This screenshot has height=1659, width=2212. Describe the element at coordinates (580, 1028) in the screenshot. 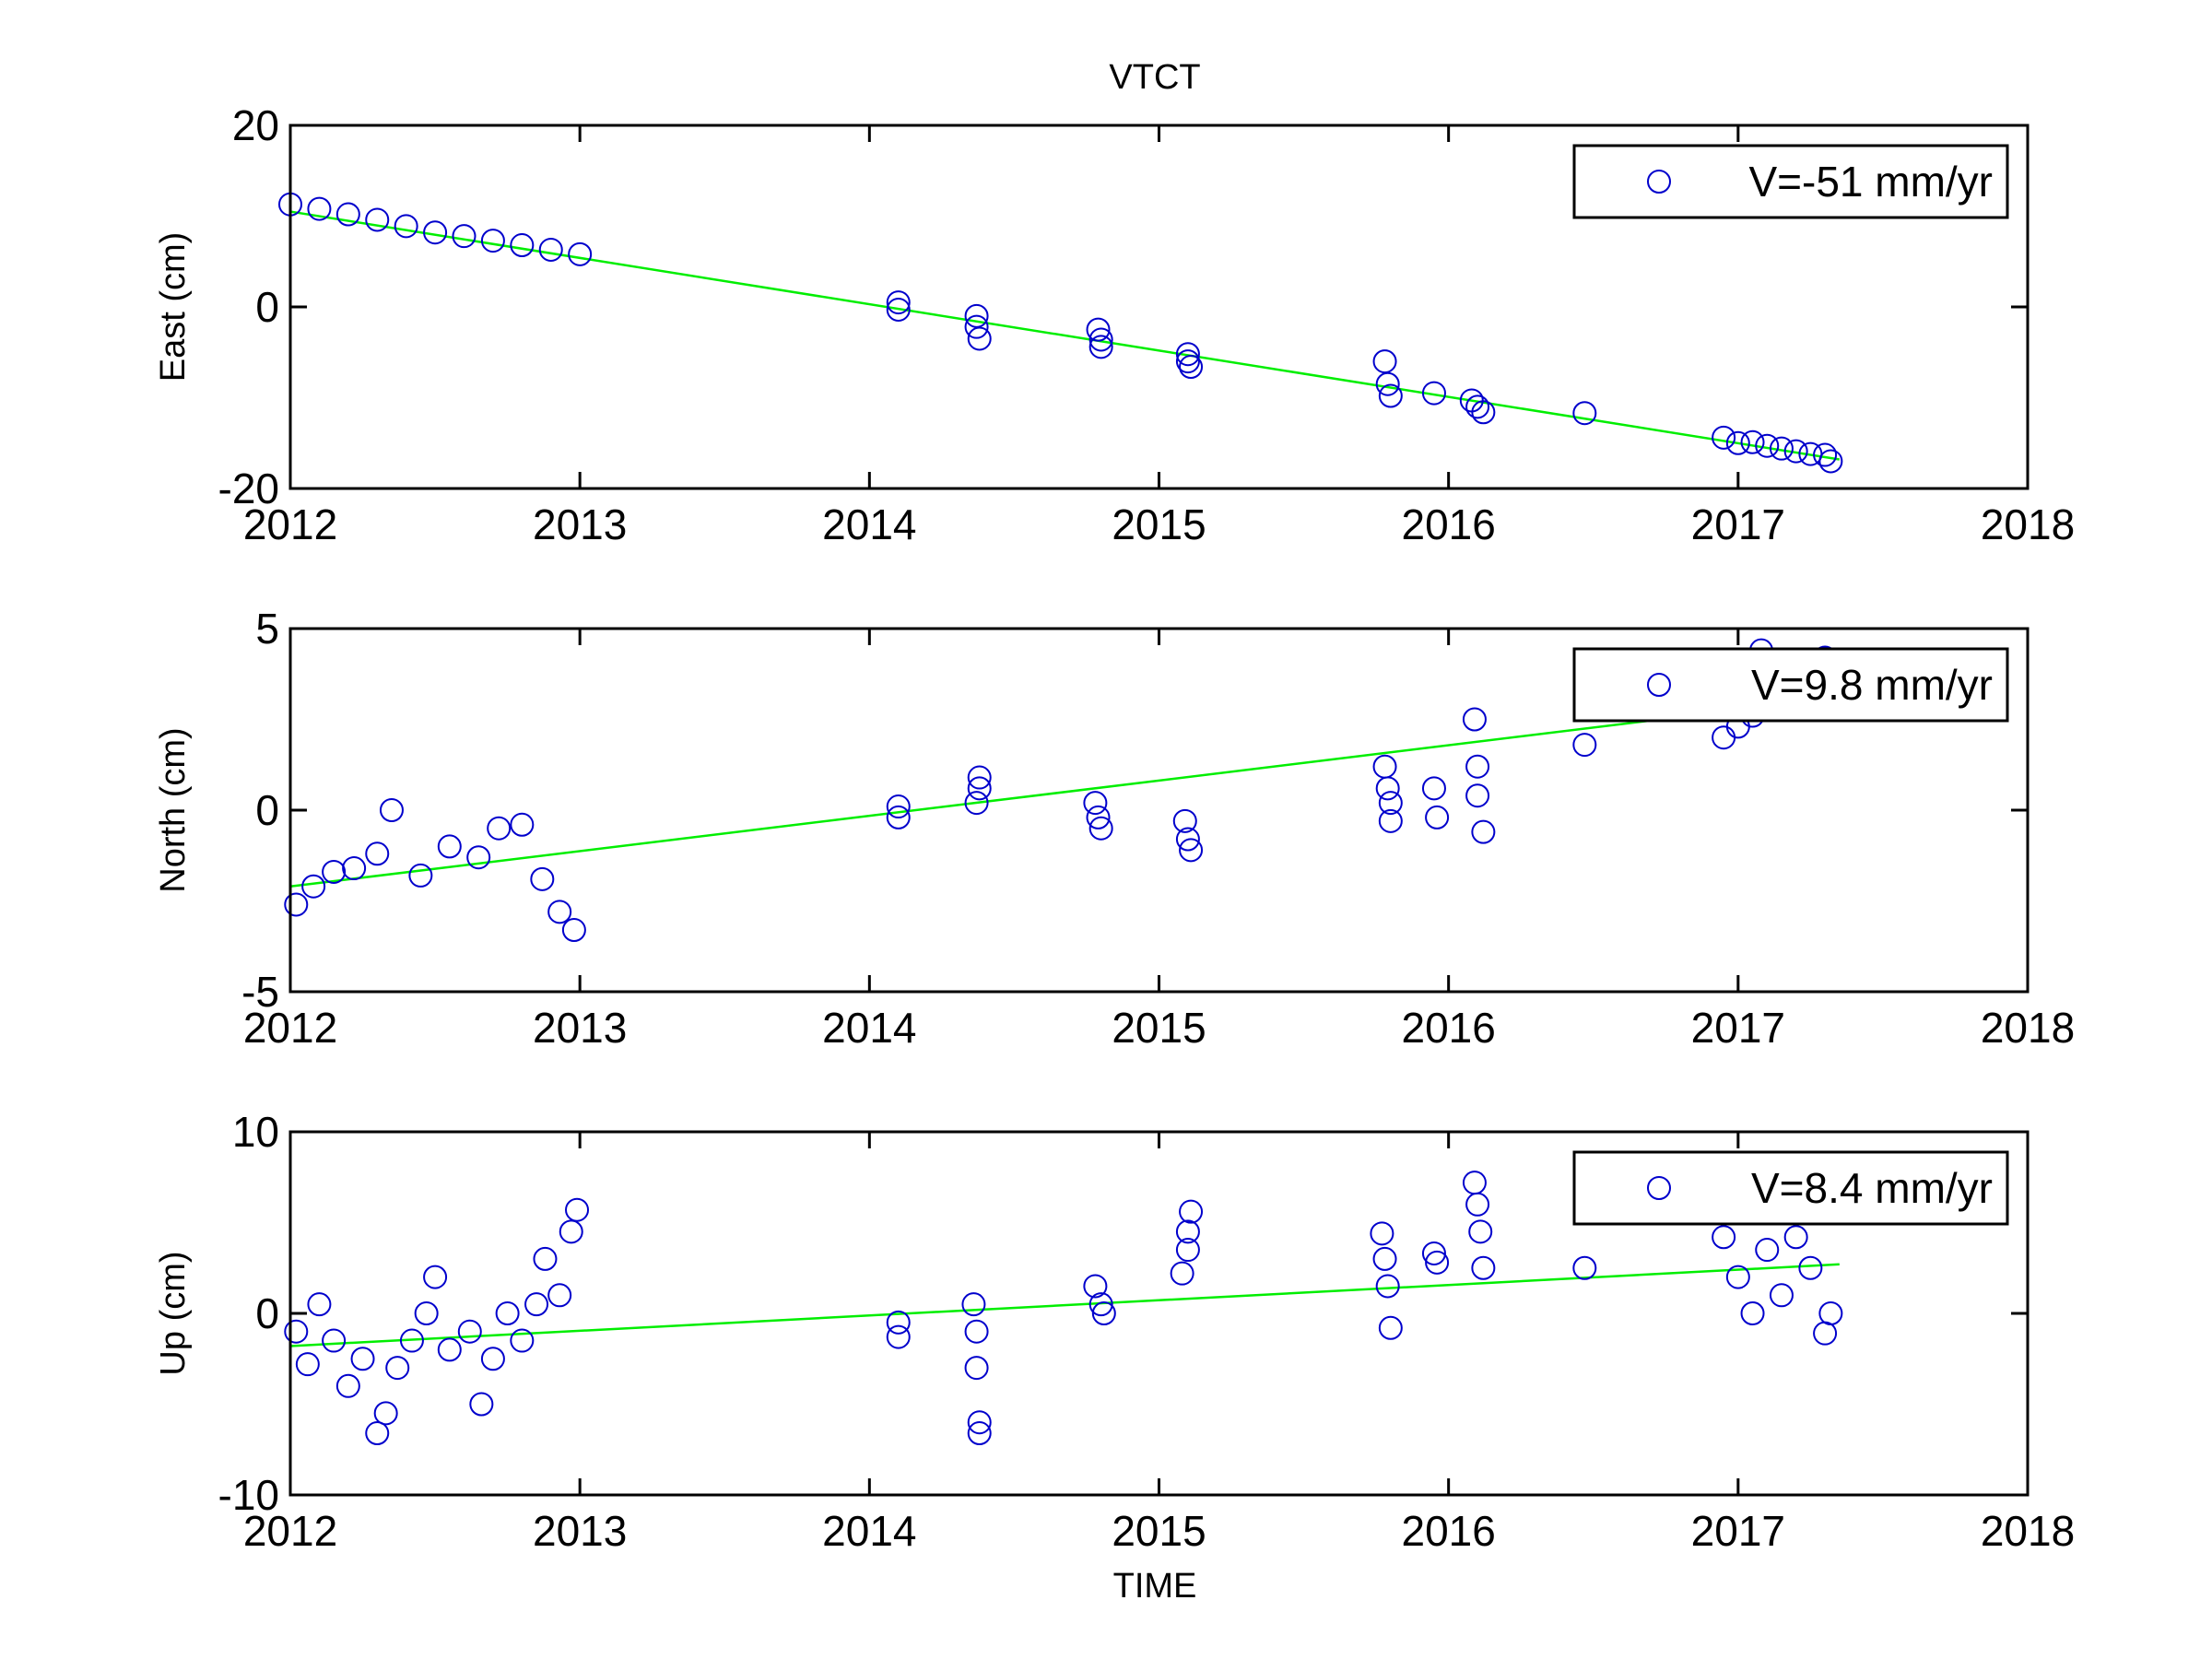

I see `north-x-tick-label: 2013` at that location.